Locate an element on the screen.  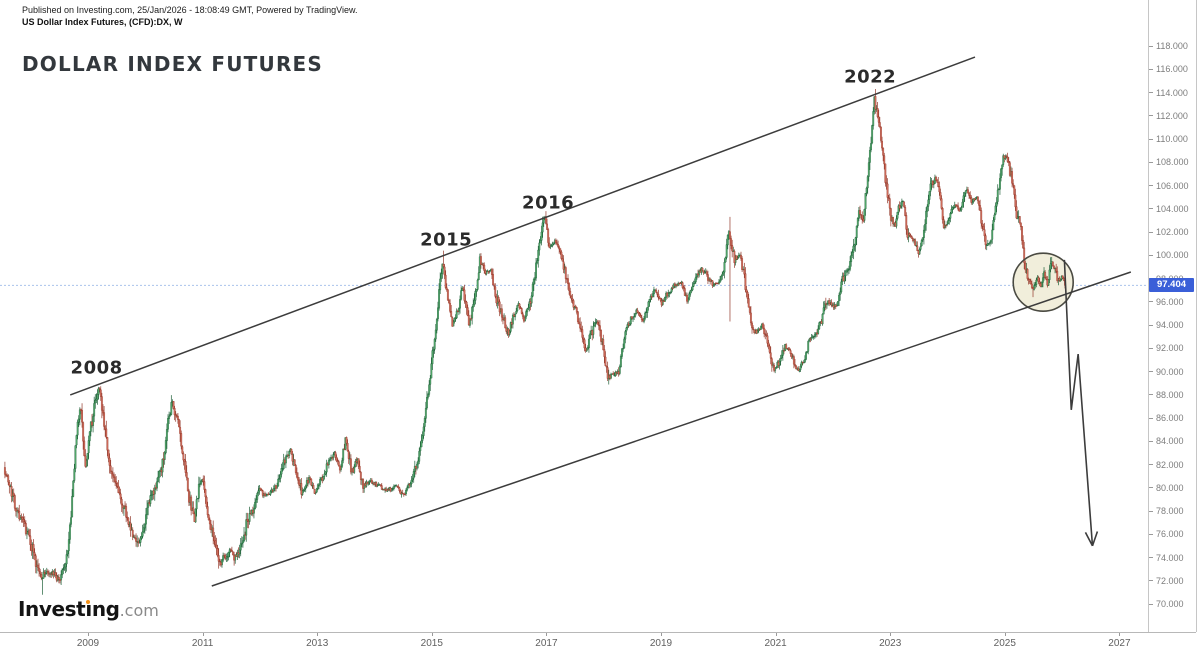
price-tick-72.000: 72.000 is located at coordinates (1166, 581).